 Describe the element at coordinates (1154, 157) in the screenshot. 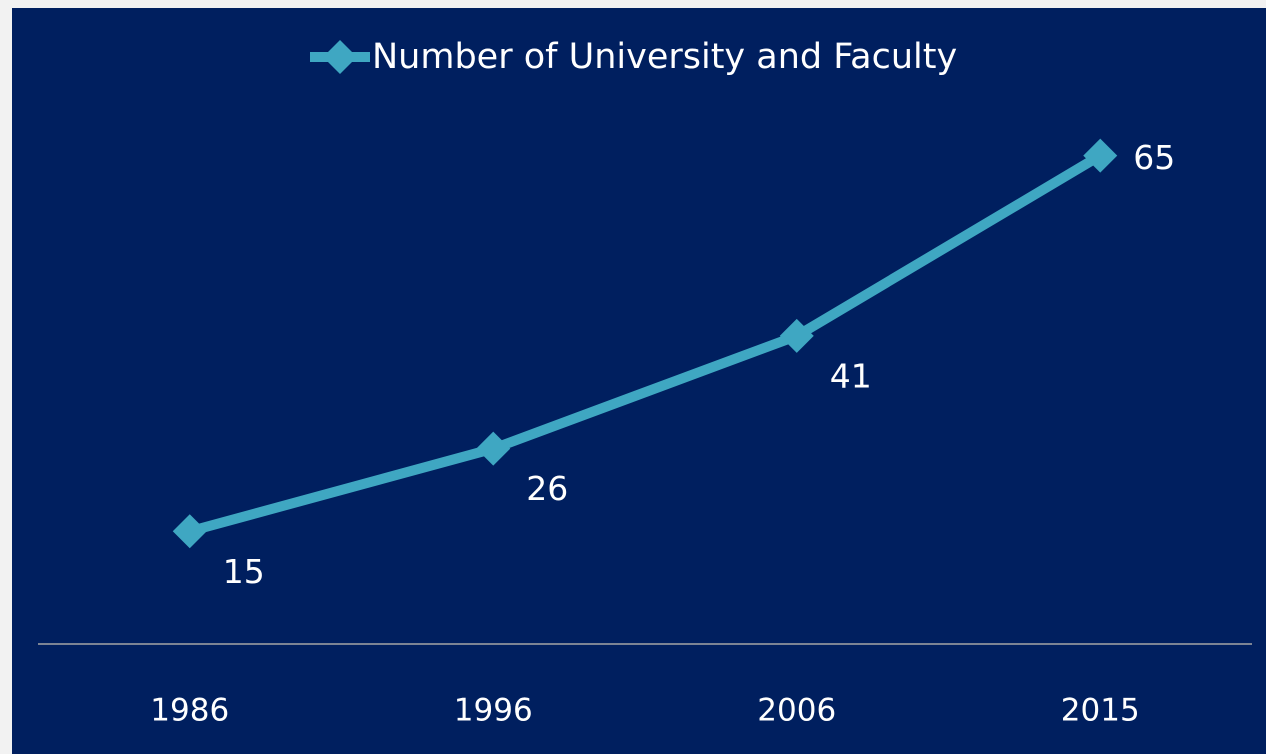

I see `data-label: 65` at that location.